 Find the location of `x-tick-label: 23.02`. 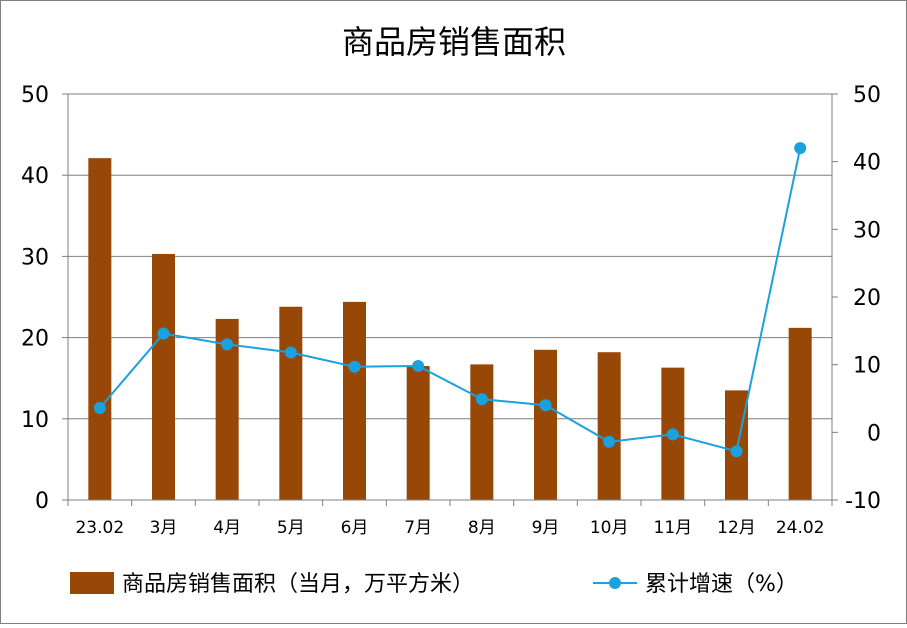

x-tick-label: 23.02 is located at coordinates (99, 528).